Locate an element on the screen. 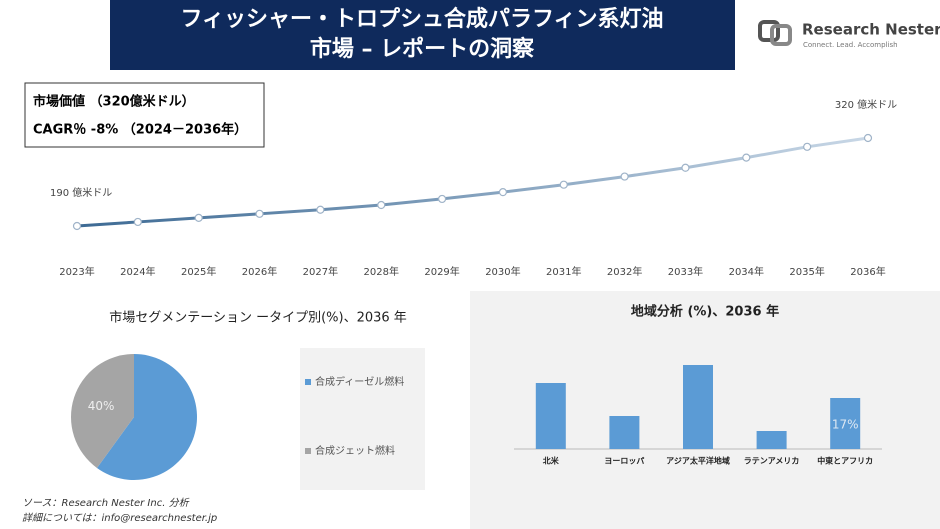  value-label: 40% is located at coordinates (101, 406).